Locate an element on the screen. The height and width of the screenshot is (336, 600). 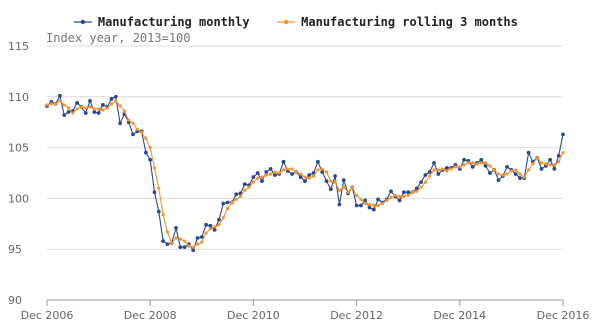
x-tick-label: Dec 2008 is located at coordinates (150, 315).